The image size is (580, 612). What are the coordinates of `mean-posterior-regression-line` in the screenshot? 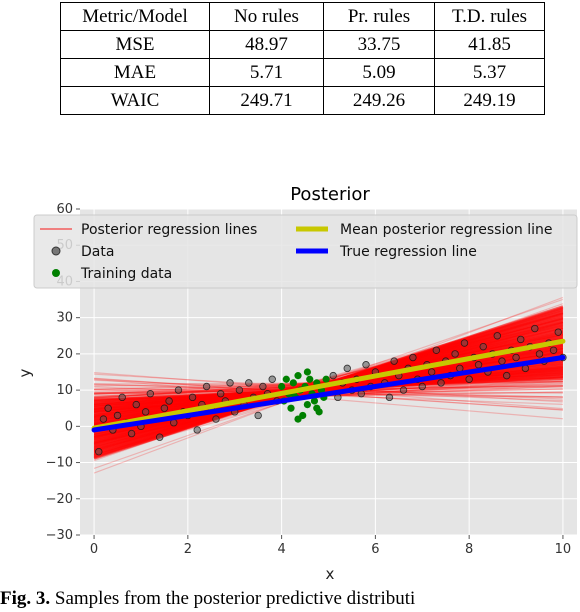 It's located at (328, 384).